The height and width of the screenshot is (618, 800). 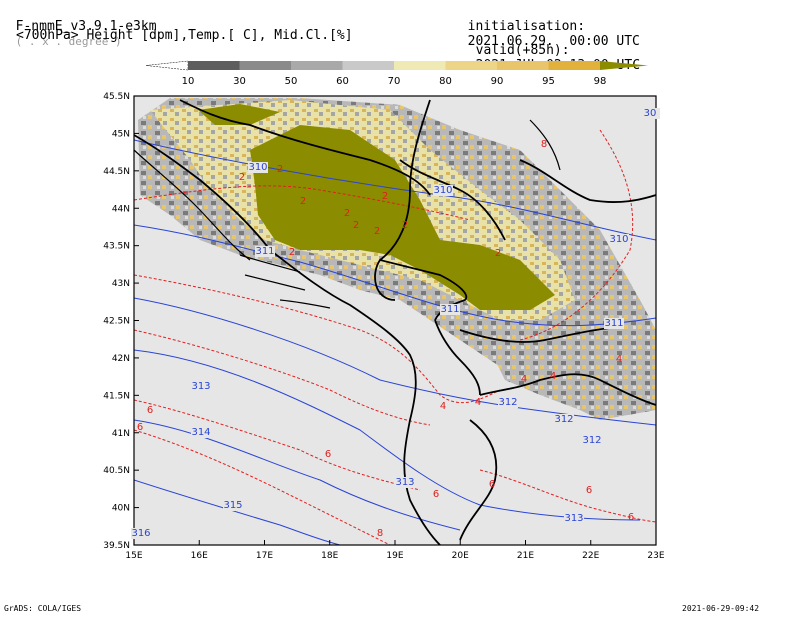 I want to click on footer-right: 2021-06-29-09:42, so click(x=721, y=608).